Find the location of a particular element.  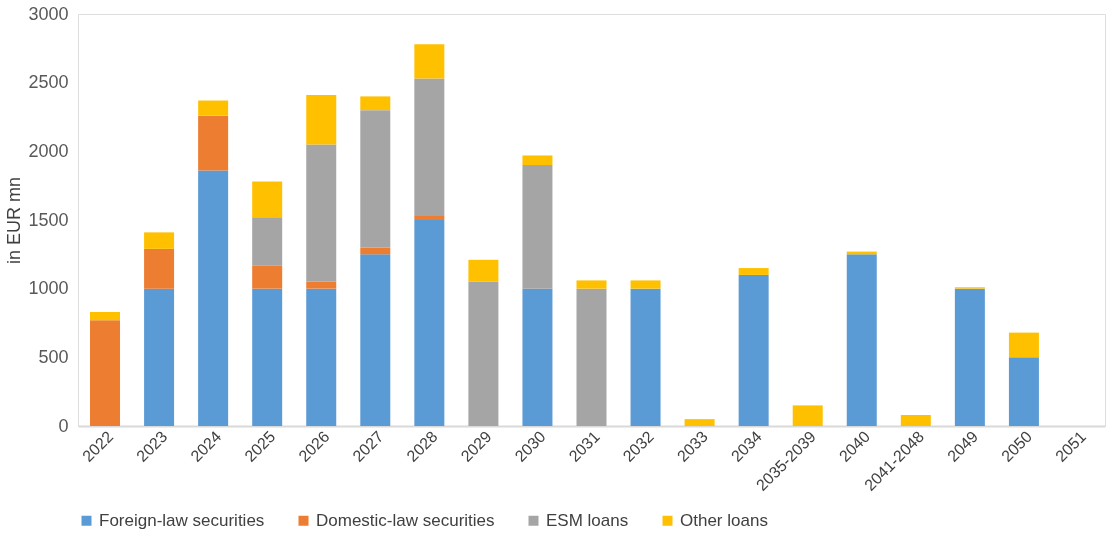

y-tick-label: 3000 is located at coordinates (48, 13).